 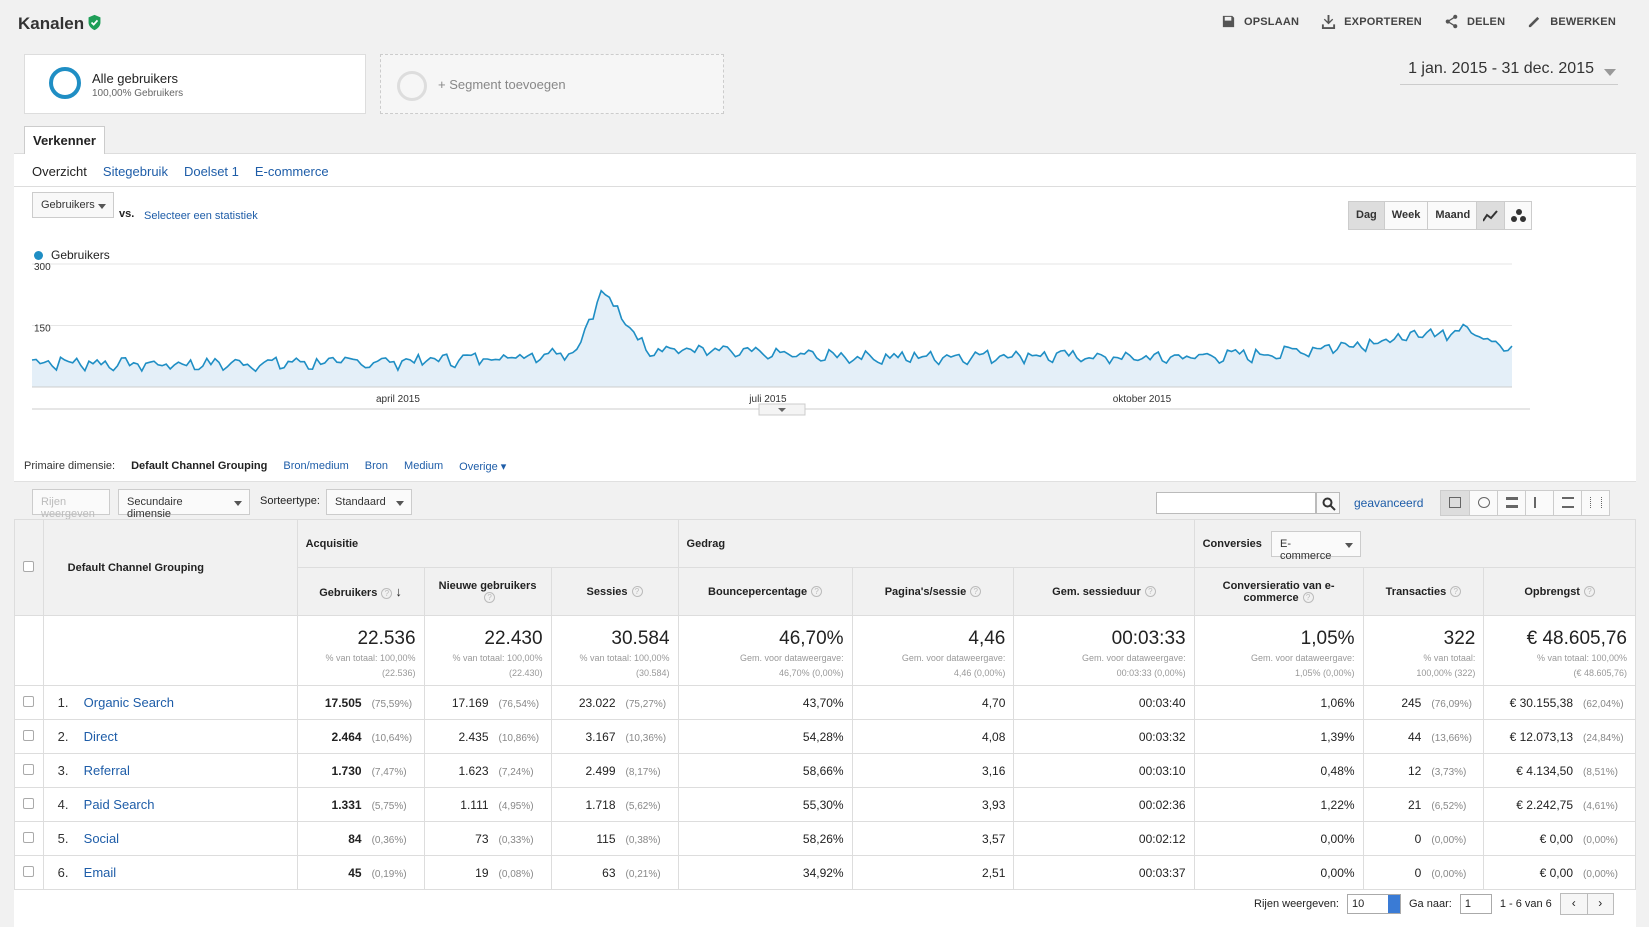 I want to click on page-title: Kanalen, so click(x=51, y=23).